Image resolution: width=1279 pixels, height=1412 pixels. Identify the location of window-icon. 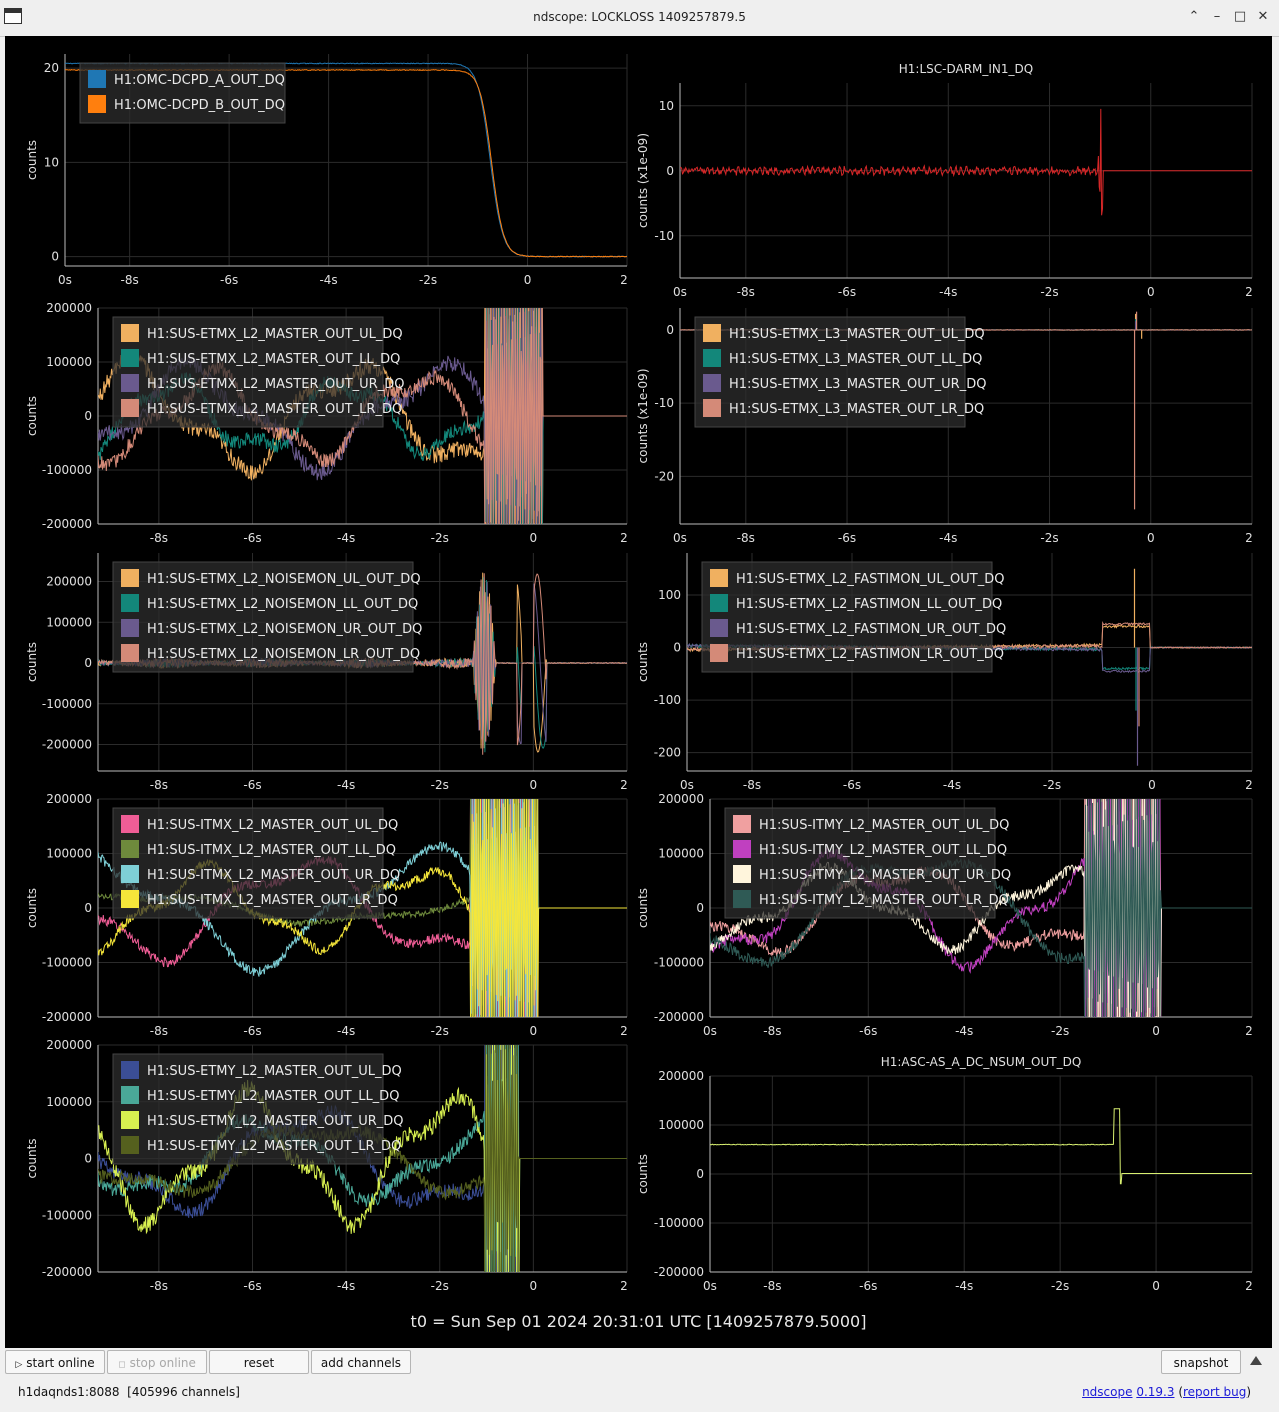
(13, 16).